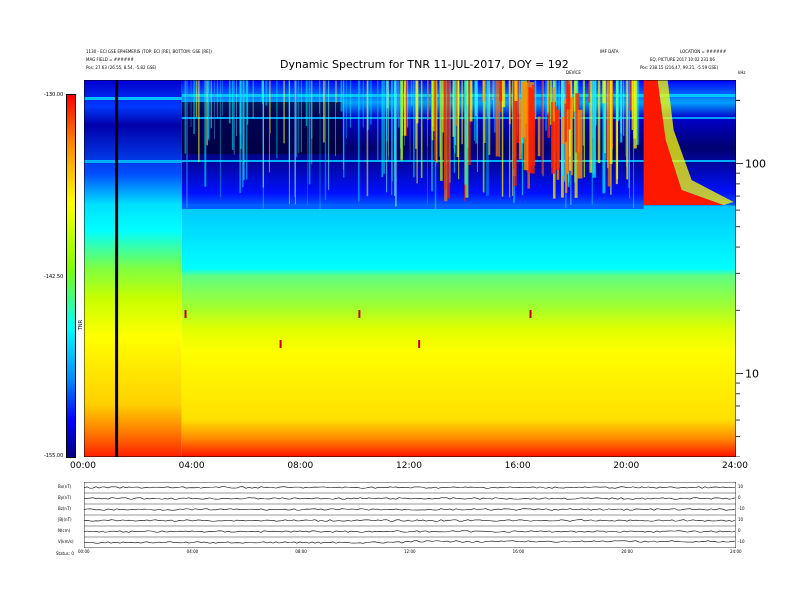 The image size is (792, 612). Describe the element at coordinates (133, 268) in the screenshot. I see `spectrum-region-quiet` at that location.